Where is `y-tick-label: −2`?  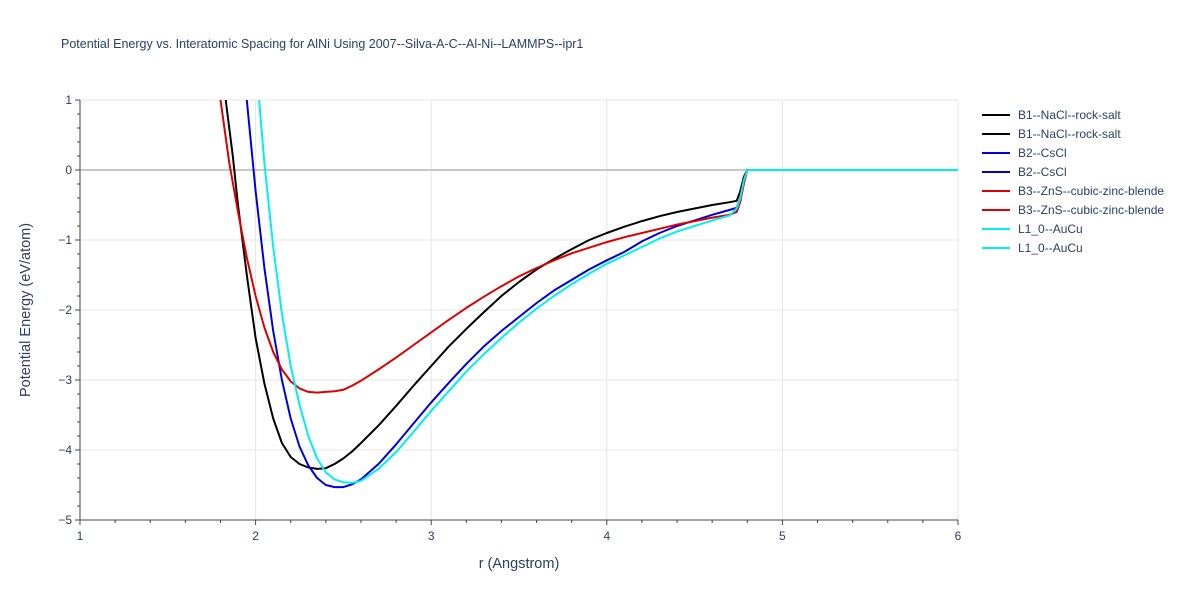 y-tick-label: −2 is located at coordinates (65, 310).